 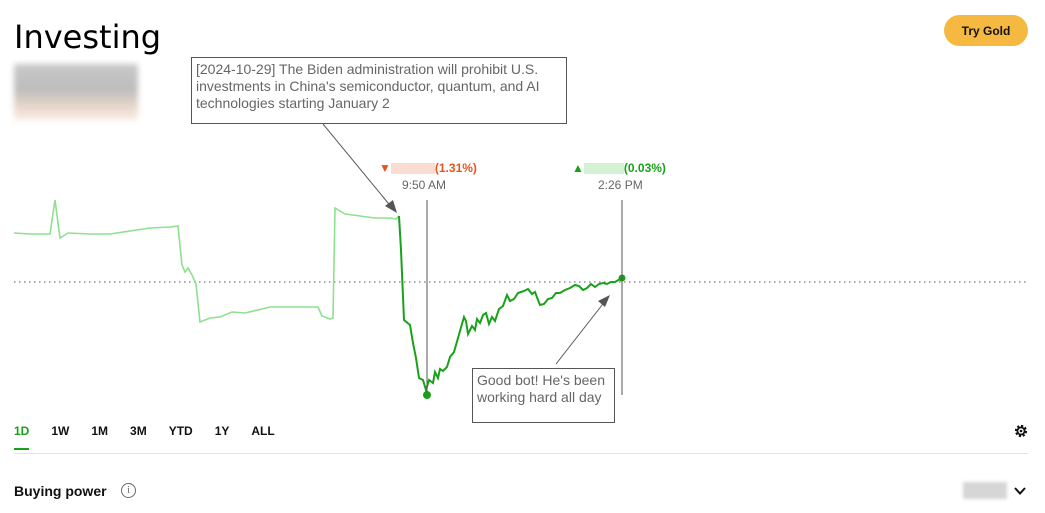 I want to click on marker-left-change: ▼ (1.31%), so click(x=428, y=168).